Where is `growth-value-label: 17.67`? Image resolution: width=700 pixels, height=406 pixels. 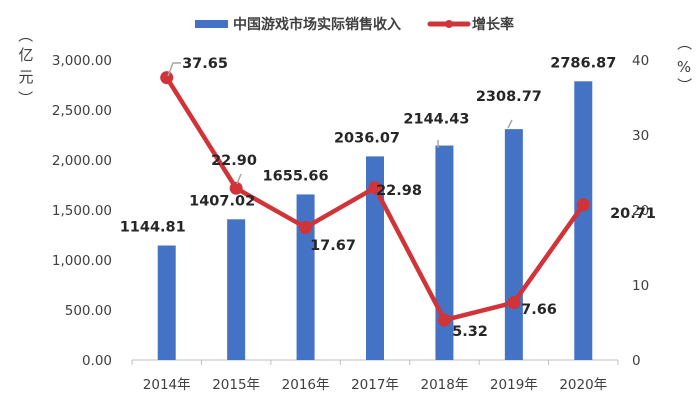 growth-value-label: 17.67 is located at coordinates (333, 246).